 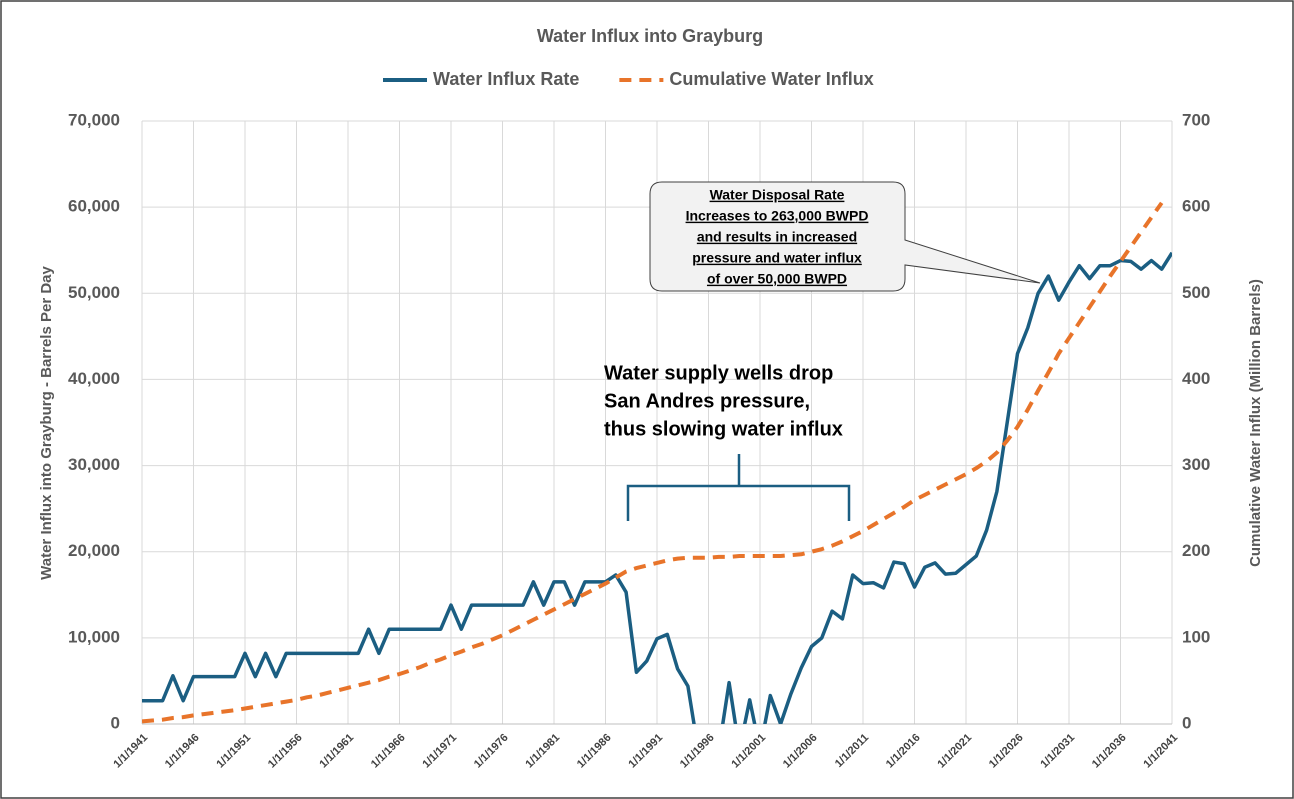 I want to click on y2-tick-label: 500, so click(x=1196, y=292).